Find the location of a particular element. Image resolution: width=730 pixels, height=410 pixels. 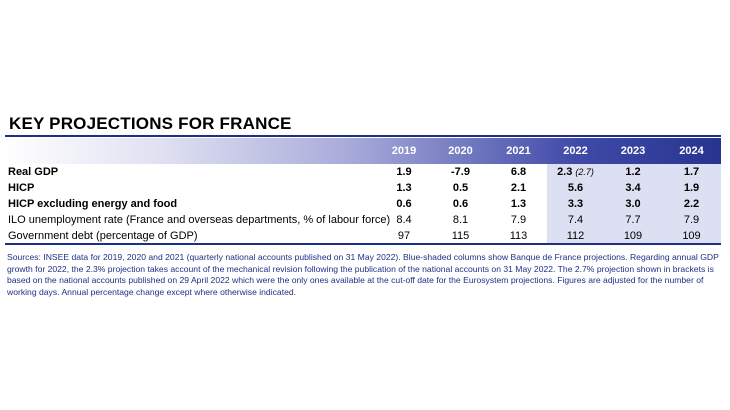

projection-cell: 2.2 is located at coordinates (691, 204).